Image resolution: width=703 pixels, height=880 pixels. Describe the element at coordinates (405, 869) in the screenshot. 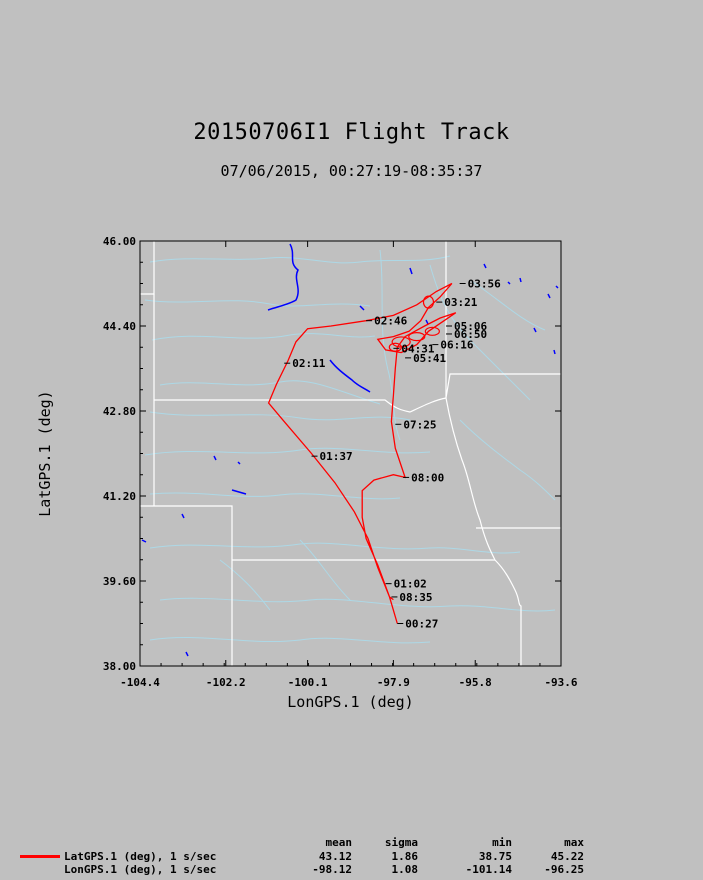

I see `stats-sigma: 1.08` at that location.